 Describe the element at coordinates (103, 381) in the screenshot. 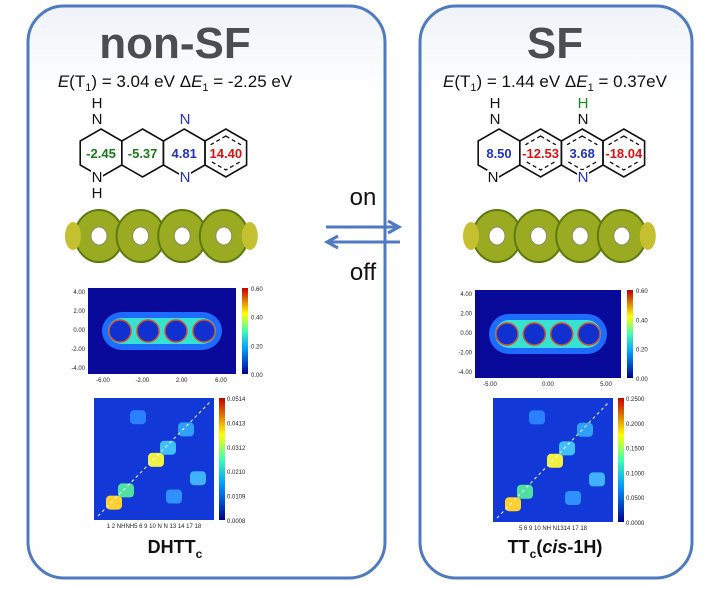

I see `x-tick-label: -6.00` at that location.